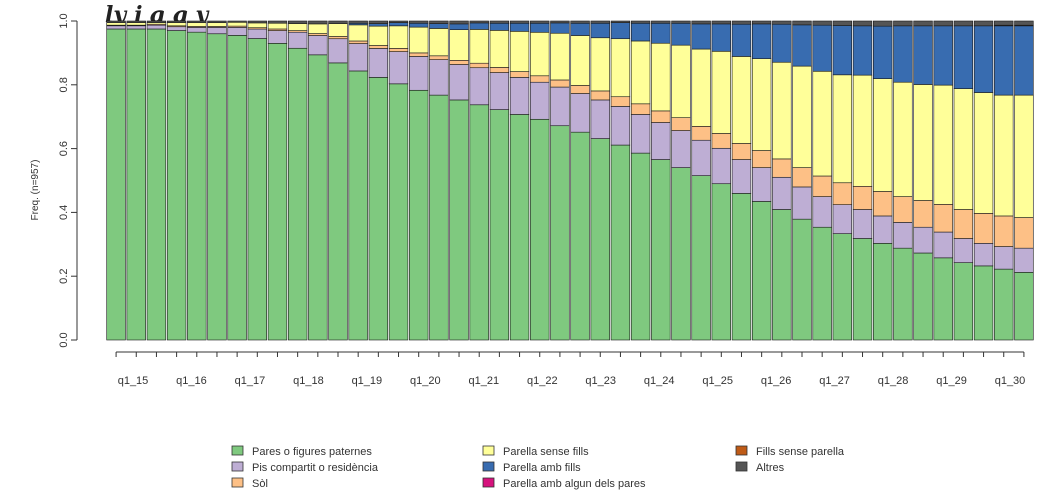  I want to click on x-tick-label: q1_20, so click(425, 381).